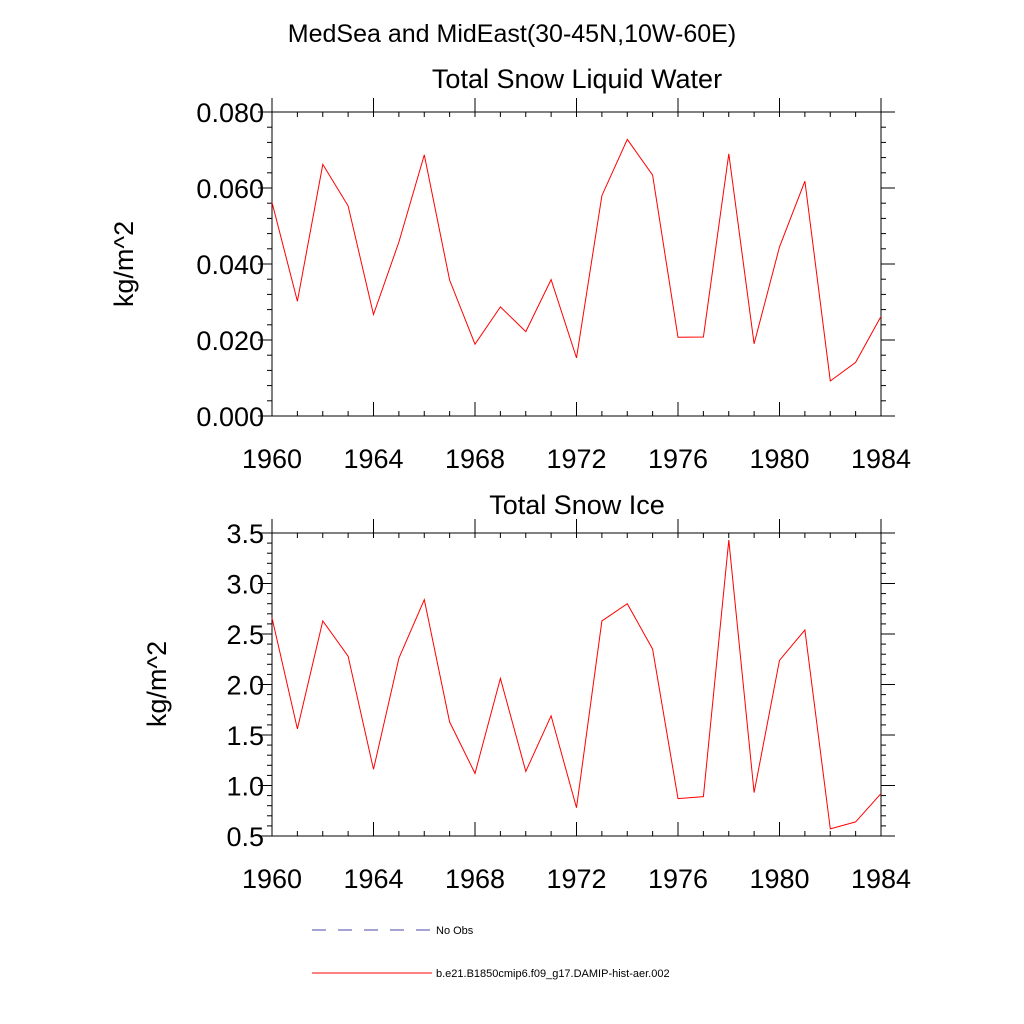 This screenshot has height=1024, width=1024. What do you see at coordinates (245, 837) in the screenshot?
I see `y-tick-label: 0.5` at bounding box center [245, 837].